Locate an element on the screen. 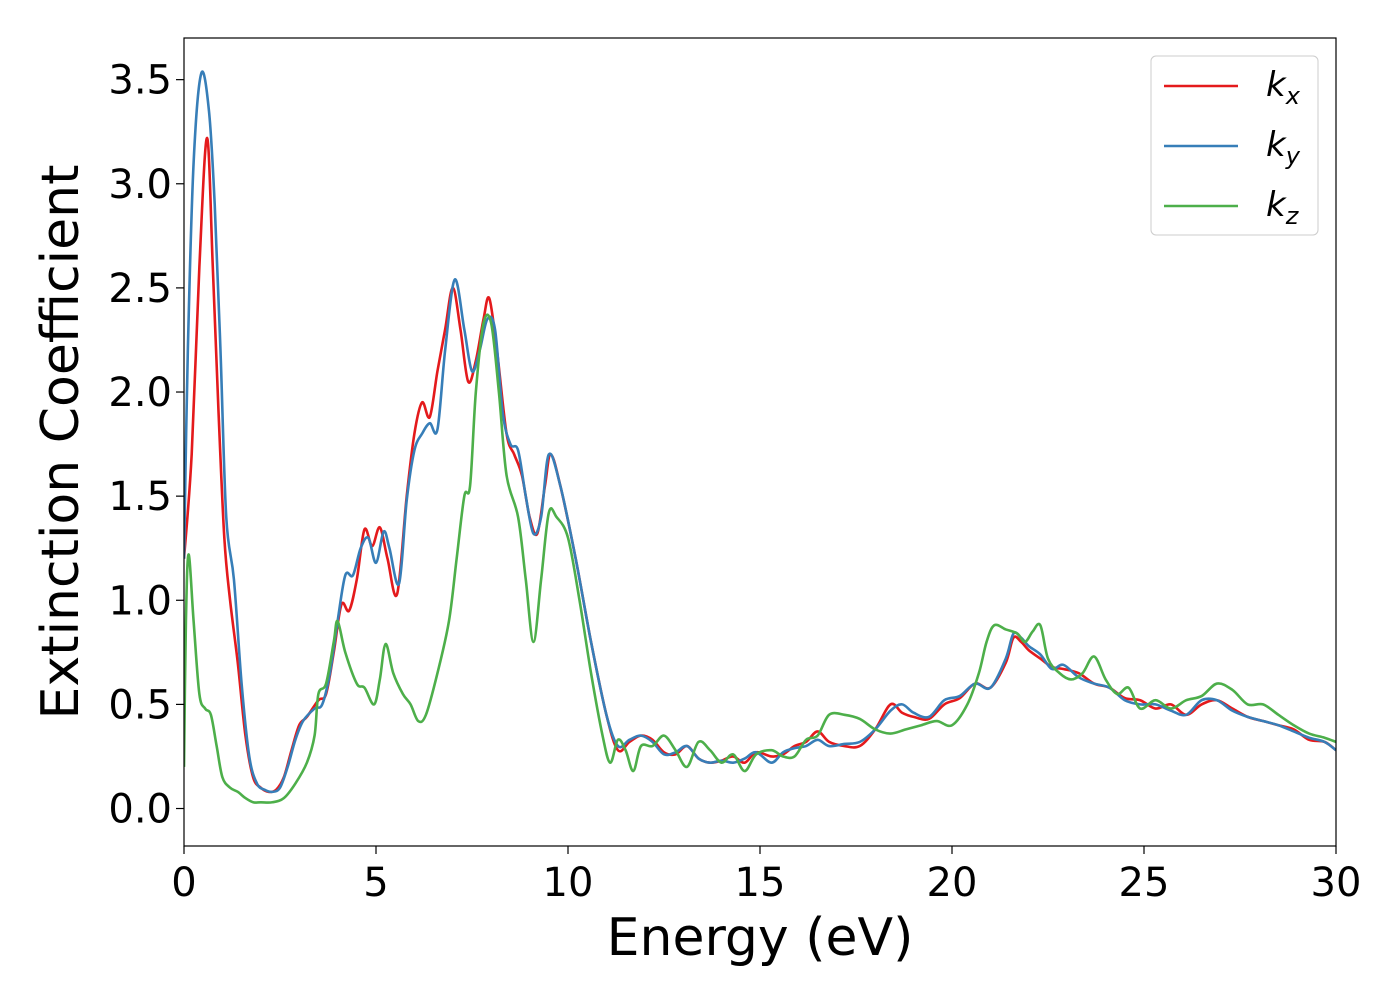  legend: kx ky kz is located at coordinates (1234, 145).